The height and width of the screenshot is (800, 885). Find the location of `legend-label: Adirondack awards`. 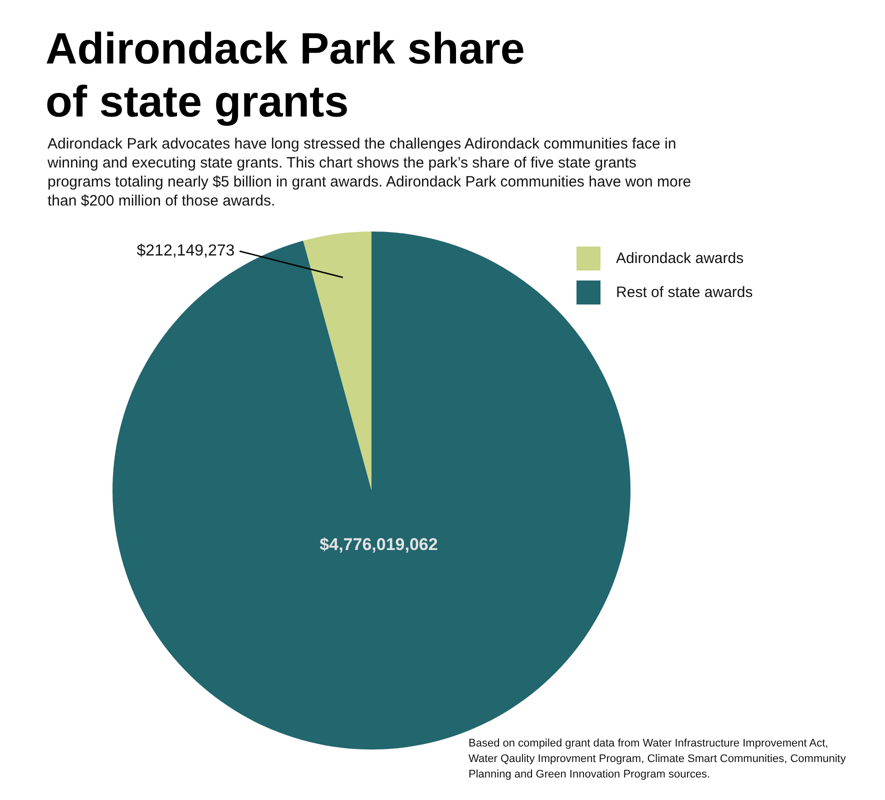

legend-label: Adirondack awards is located at coordinates (680, 258).